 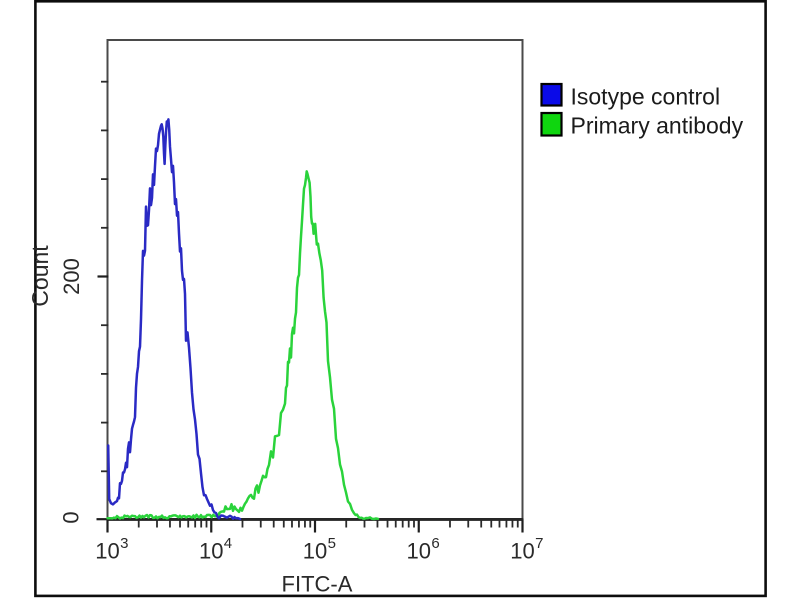 What do you see at coordinates (317, 584) in the screenshot?
I see `svg-text: FITC-A` at bounding box center [317, 584].